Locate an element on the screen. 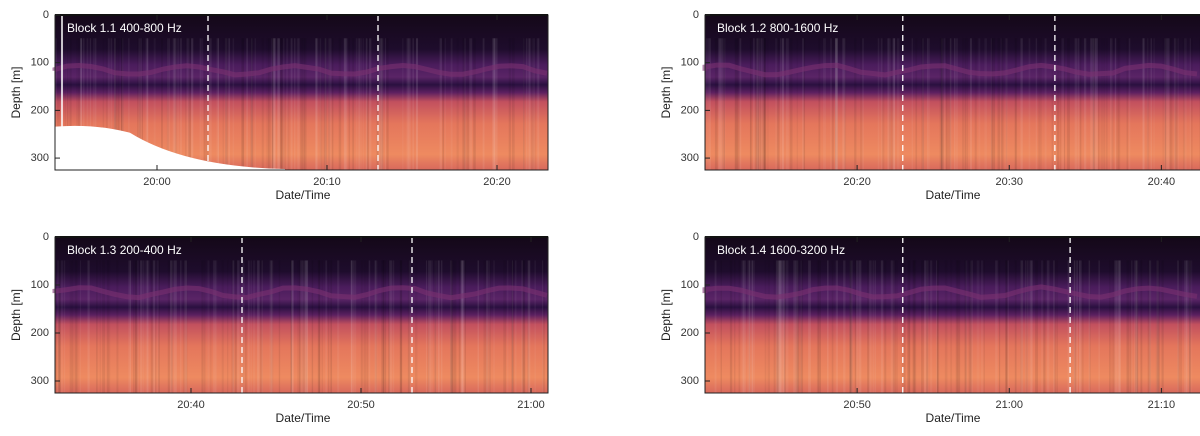 Image resolution: width=1200 pixels, height=436 pixels. x-tick-label: 20:00 is located at coordinates (157, 182).